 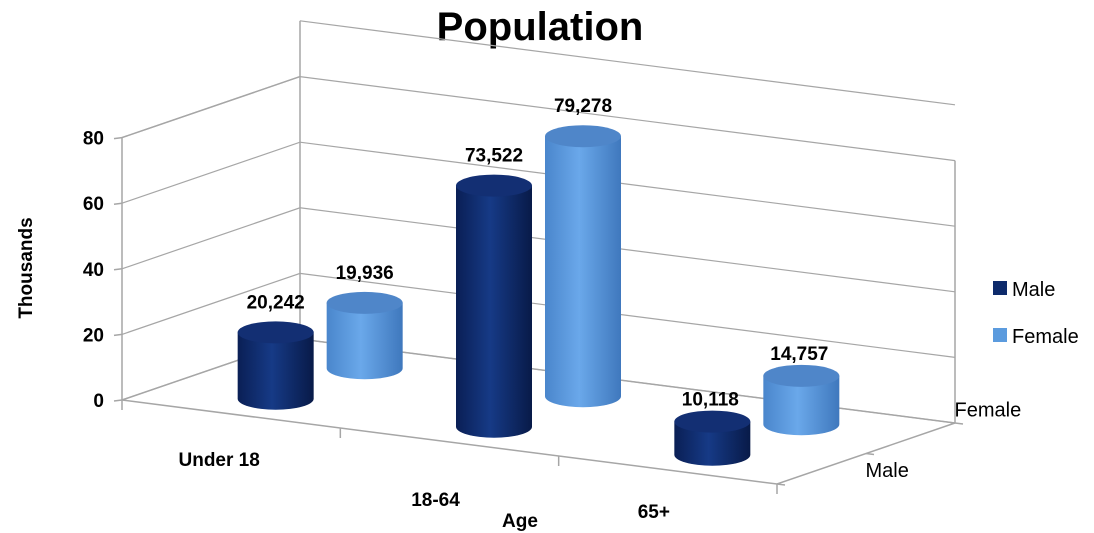 I want to click on data-label: 20,242, so click(x=276, y=302).